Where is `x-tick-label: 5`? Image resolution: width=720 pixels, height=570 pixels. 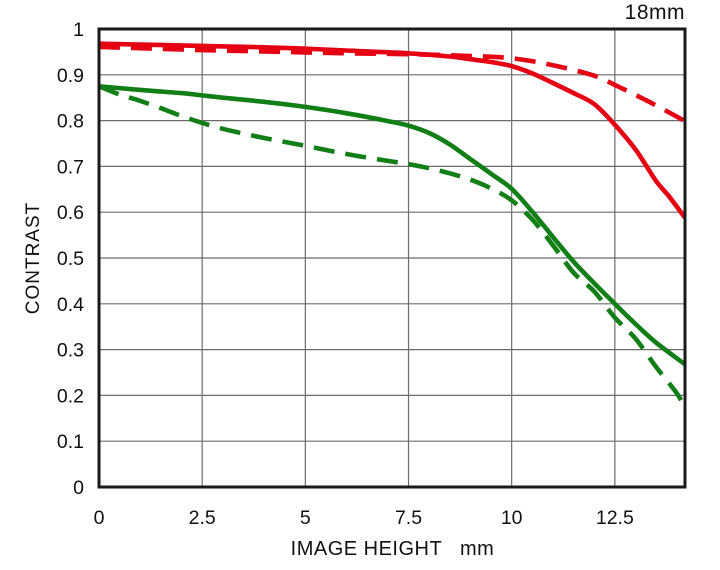 x-tick-label: 5 is located at coordinates (305, 518).